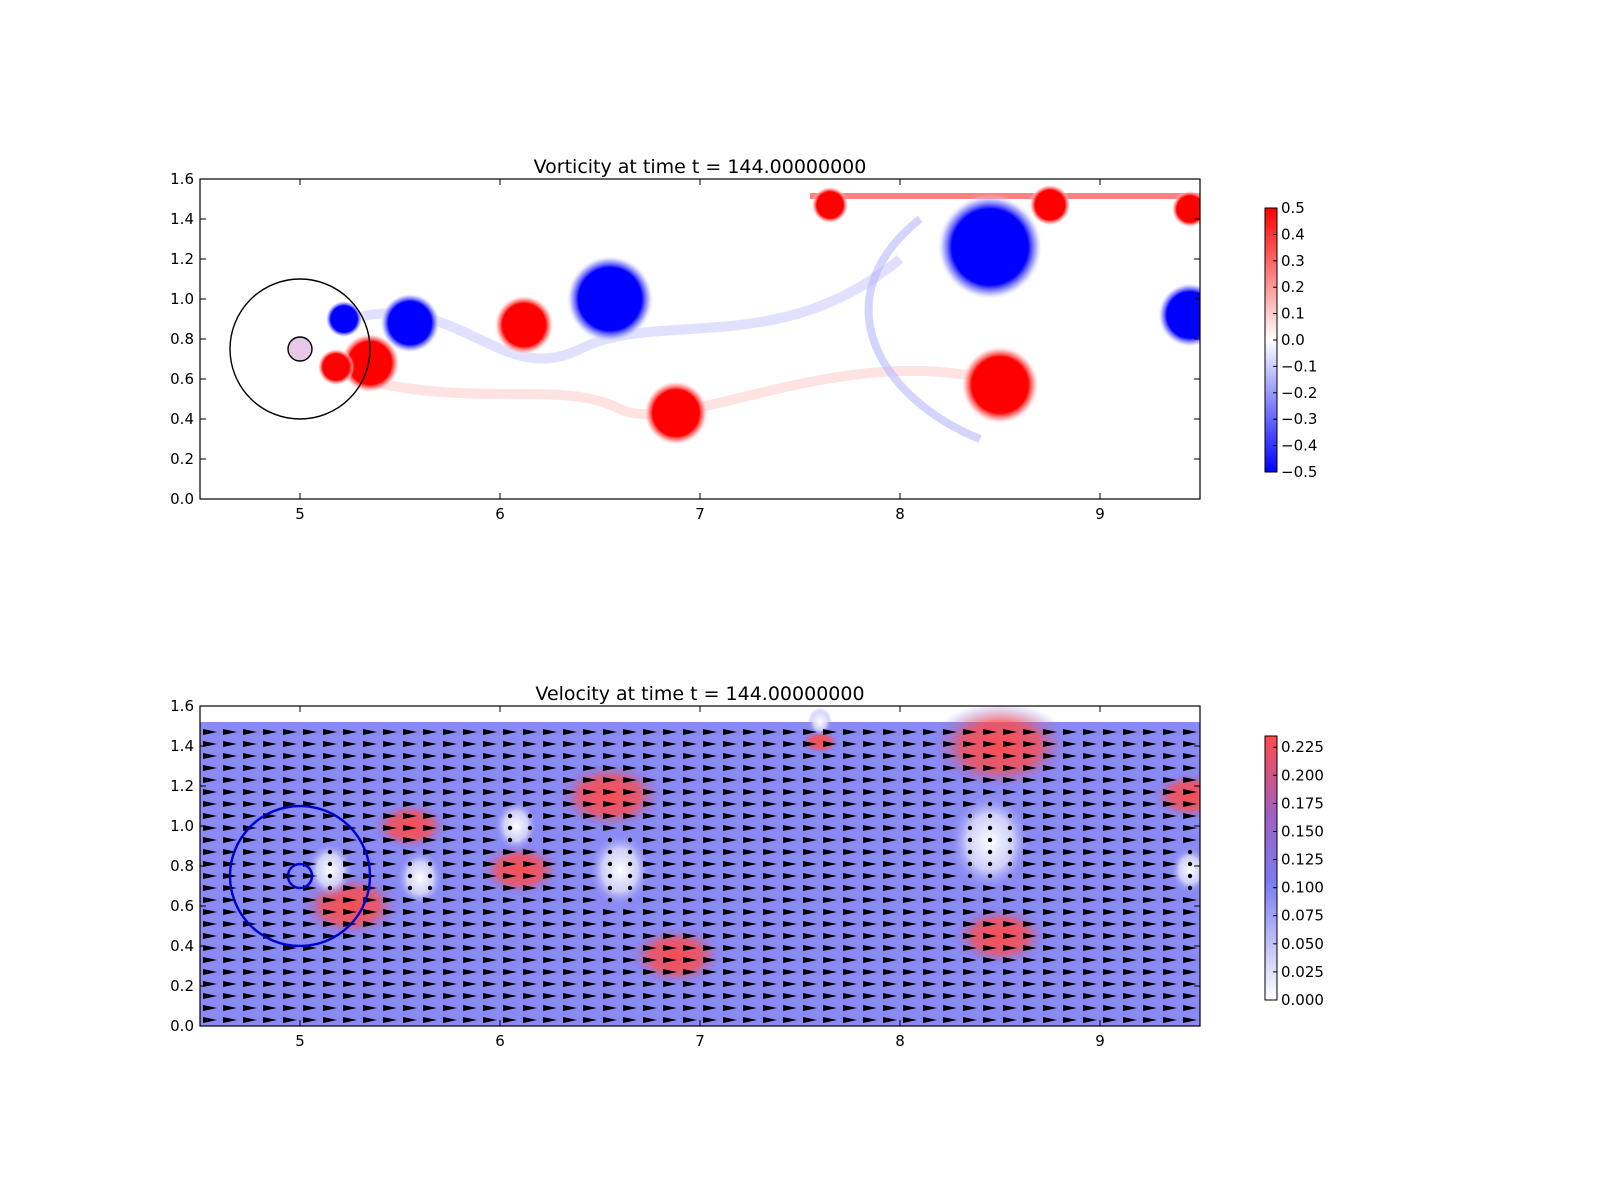 The height and width of the screenshot is (1200, 1600). I want to click on velocity-obstacle-cylinder, so click(300, 876).